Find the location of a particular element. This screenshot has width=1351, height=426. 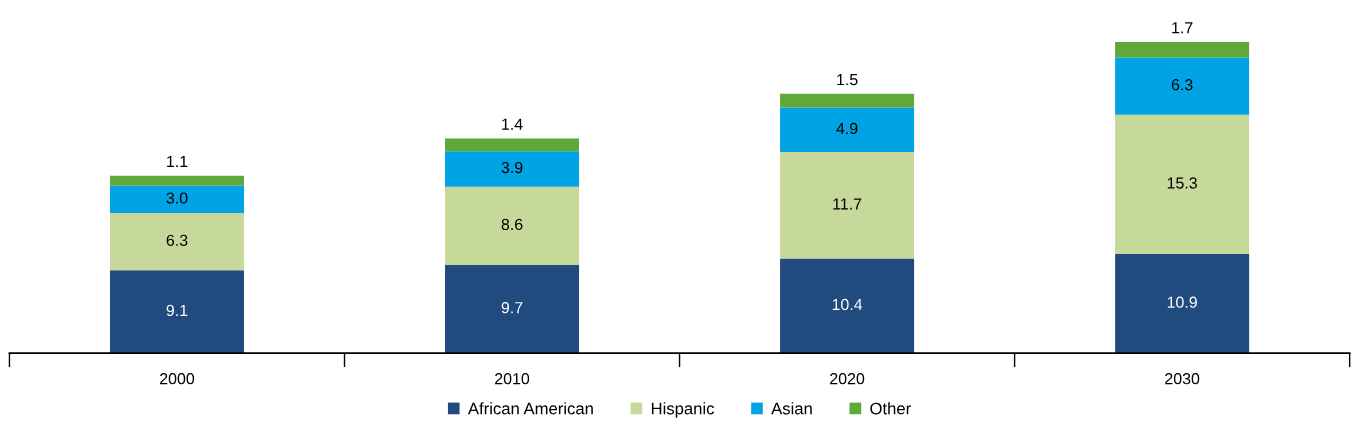

data-label: 10.4 is located at coordinates (847, 304).